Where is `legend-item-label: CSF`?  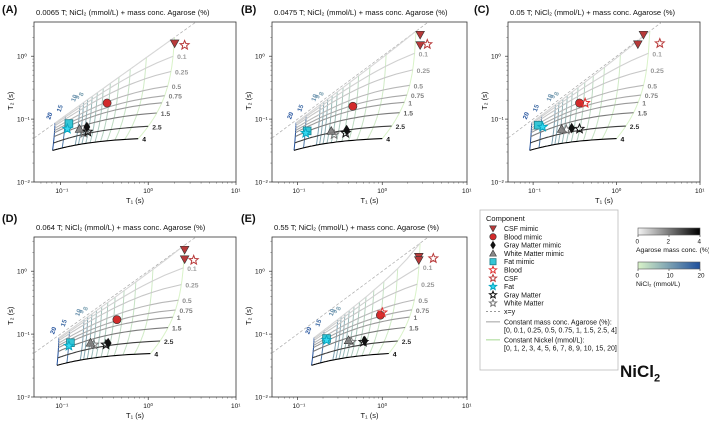 legend-item-label: CSF is located at coordinates (511, 279).